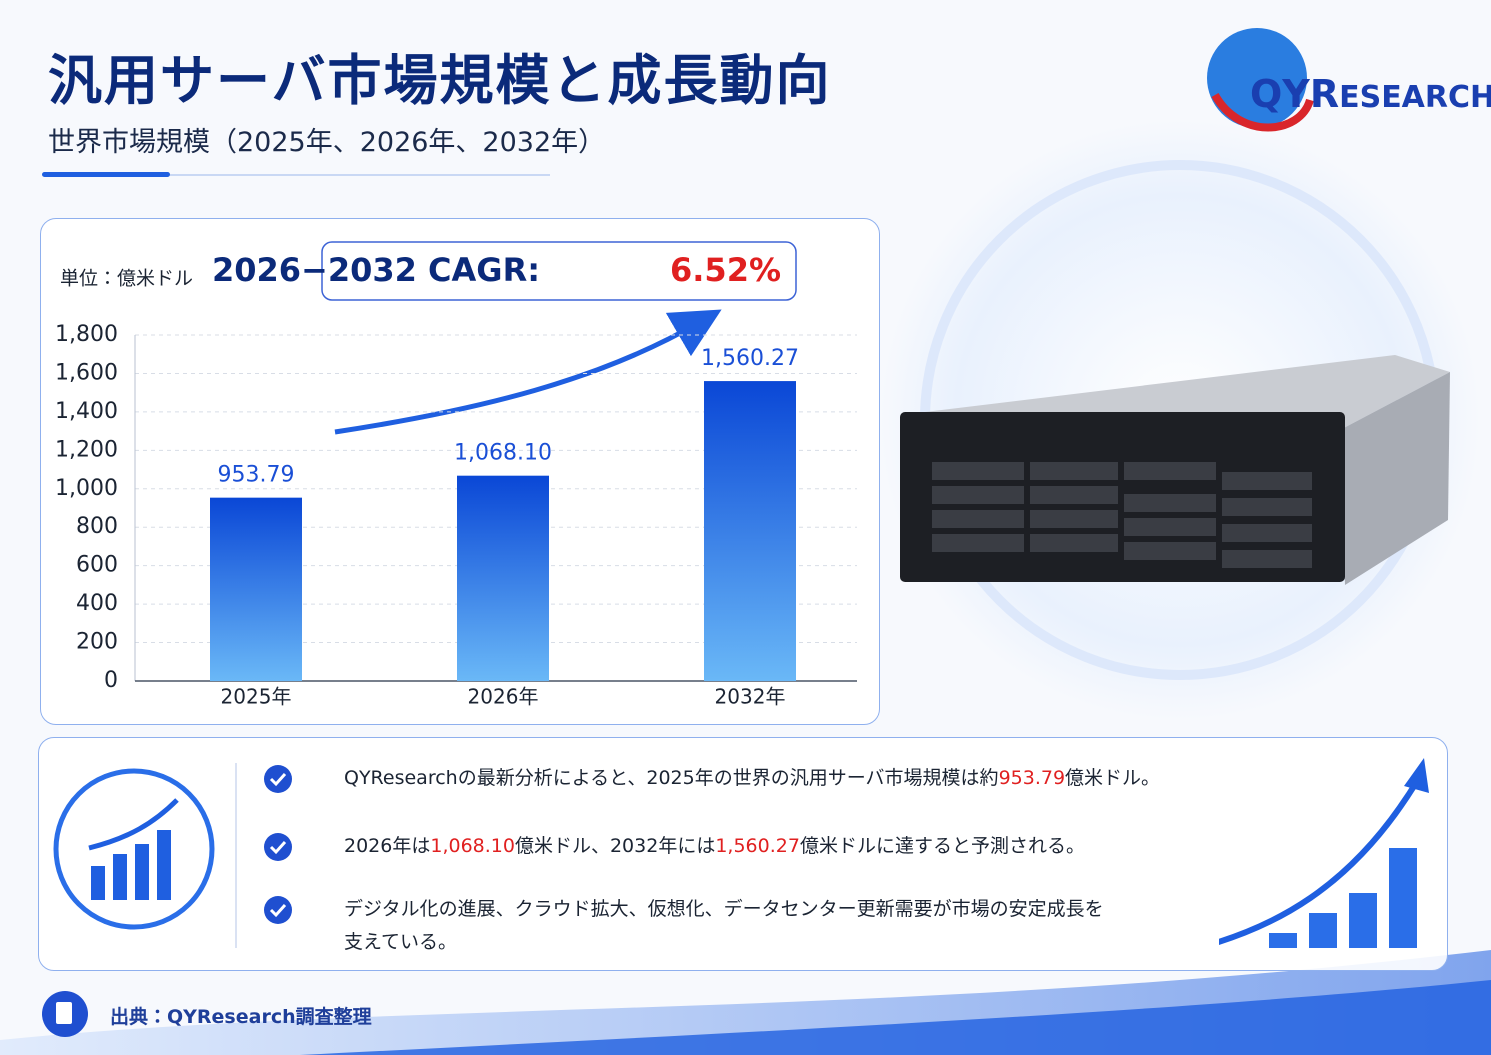  Describe the element at coordinates (1295, 94) in the screenshot. I see `logo-text: QYR` at that location.